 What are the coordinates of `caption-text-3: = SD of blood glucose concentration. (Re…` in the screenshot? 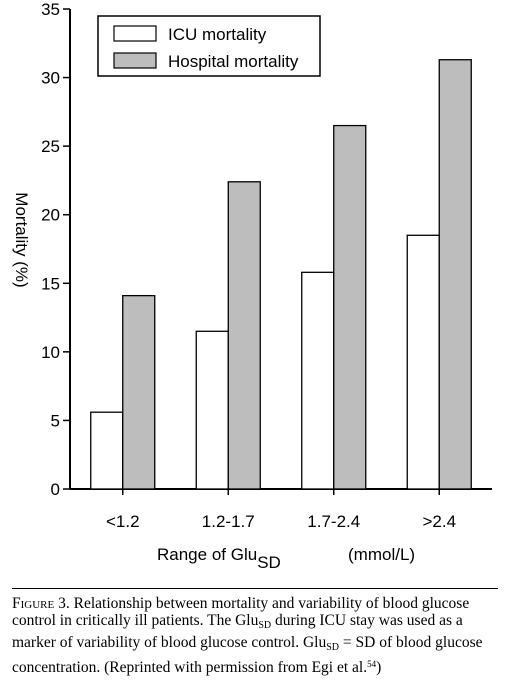 It's located at (247, 655).